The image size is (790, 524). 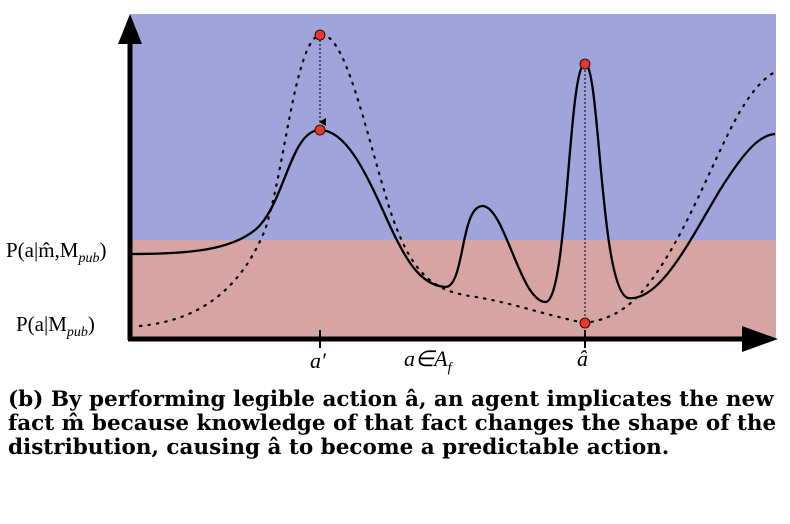 I want to click on x-label-a-prime: a′, so click(x=318, y=361).